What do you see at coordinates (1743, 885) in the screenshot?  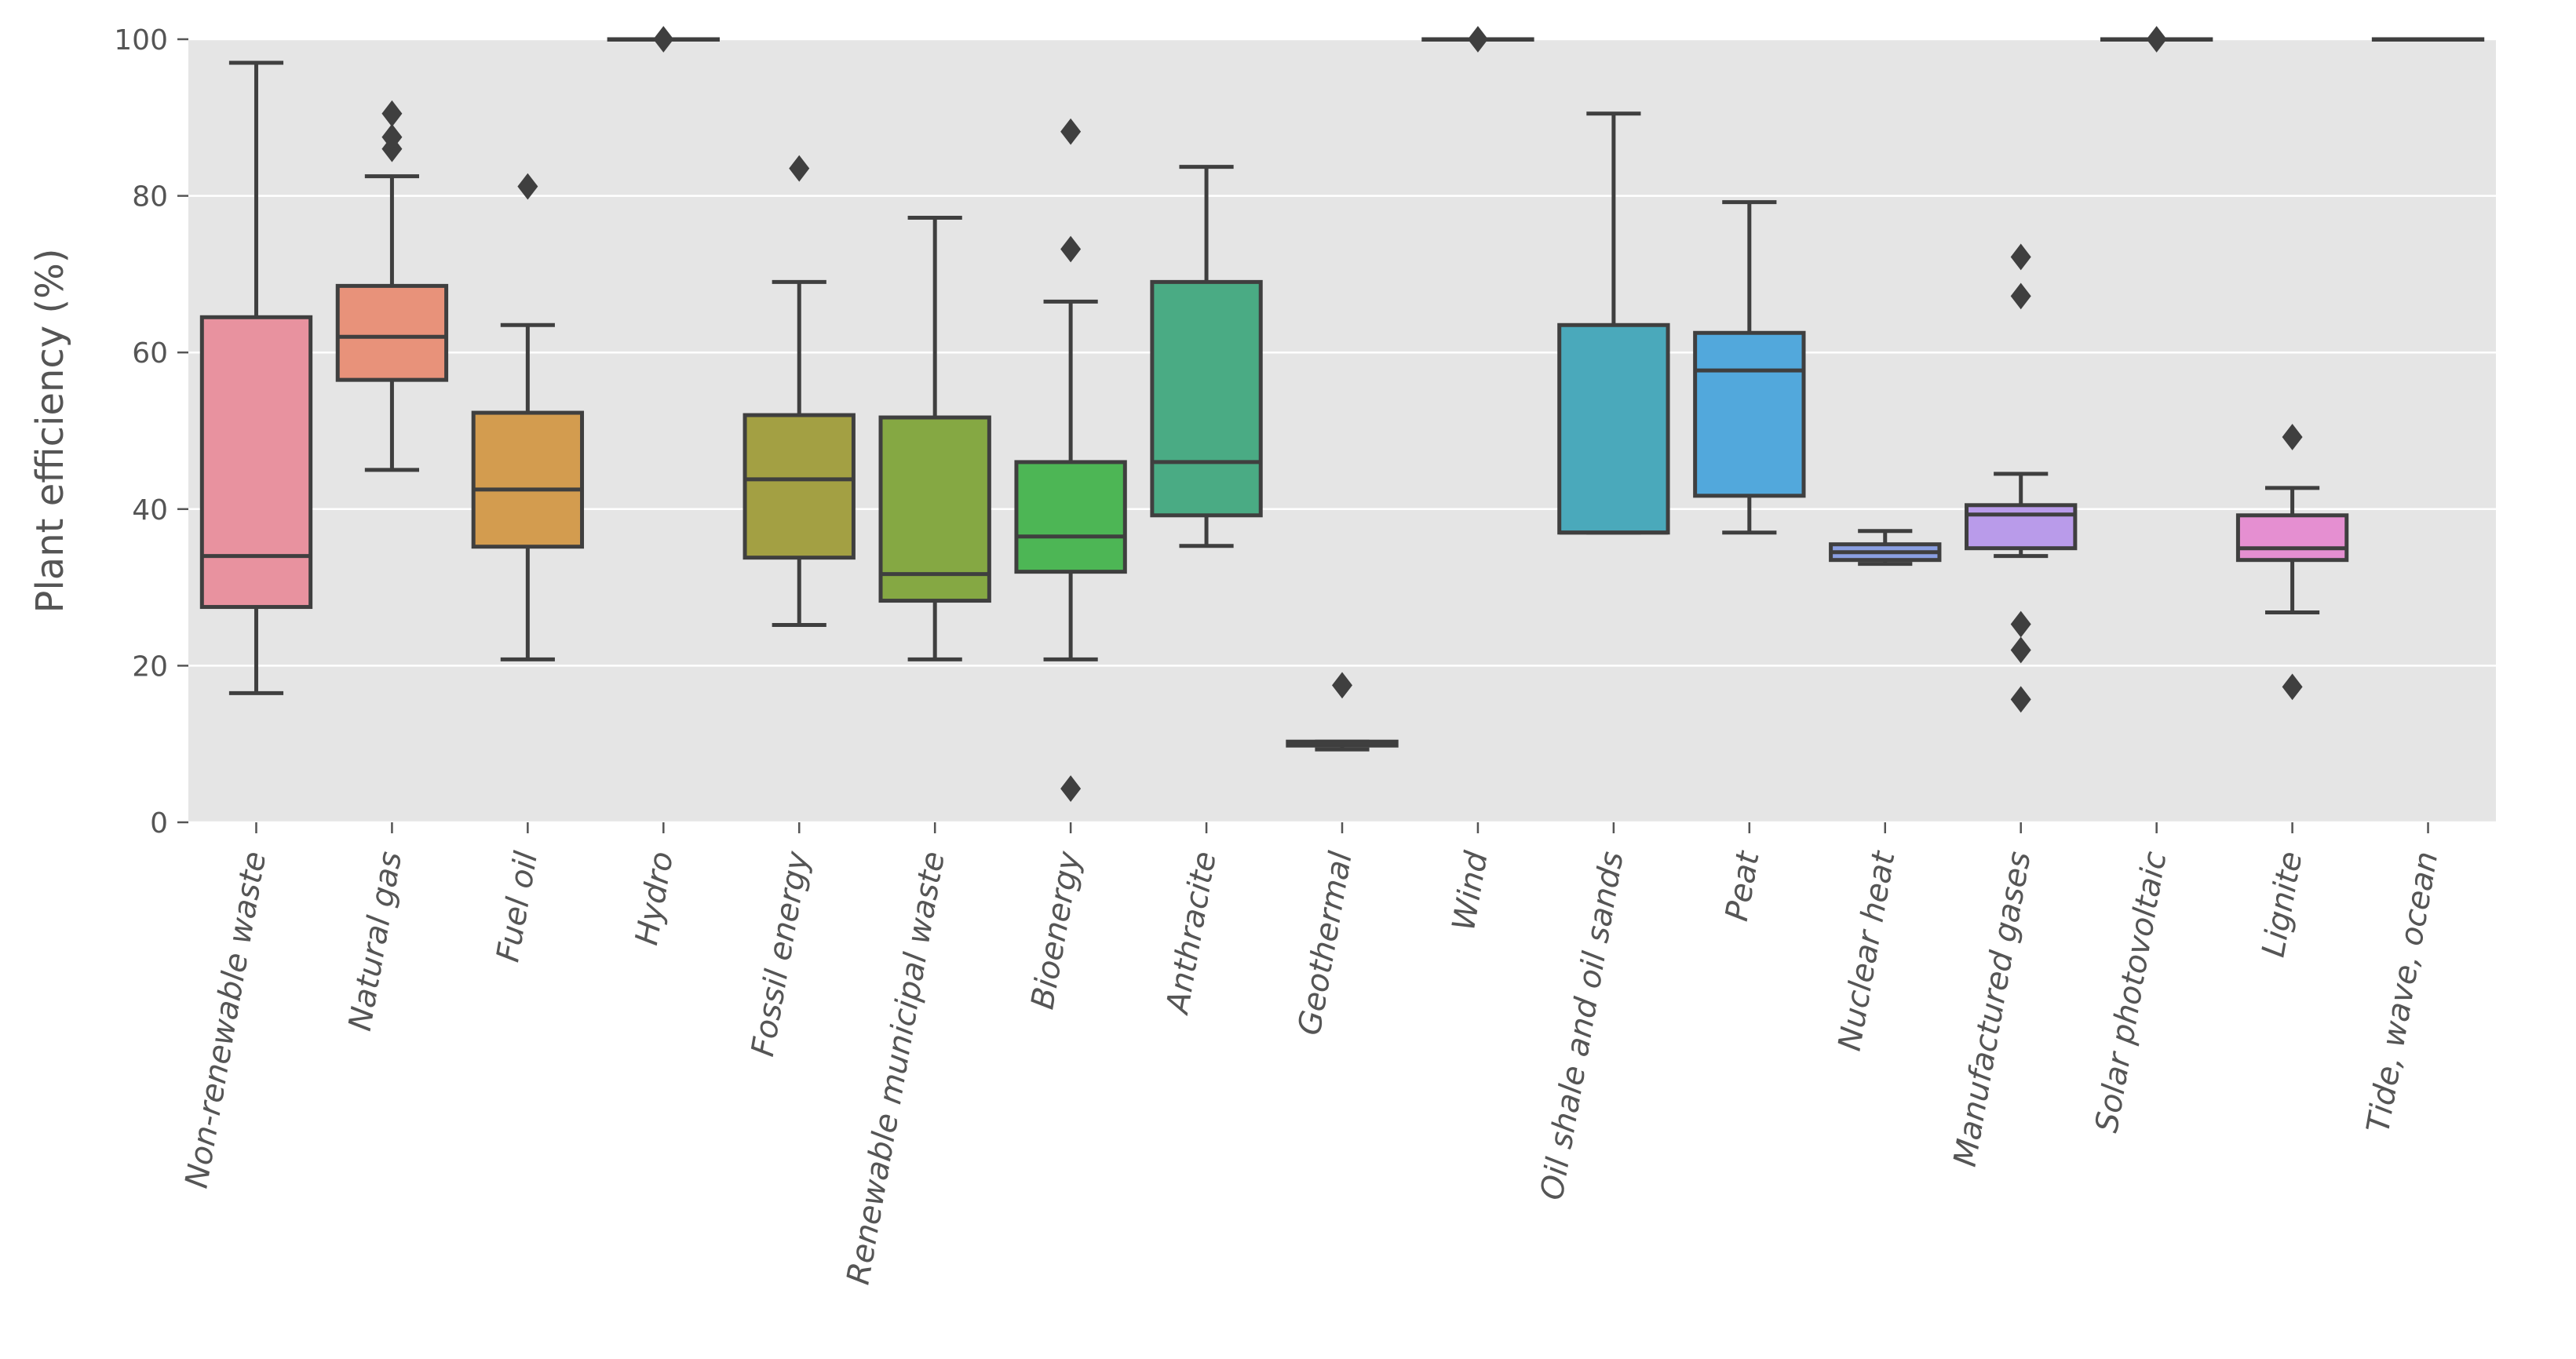 I see `x-tick-label: Peat` at bounding box center [1743, 885].